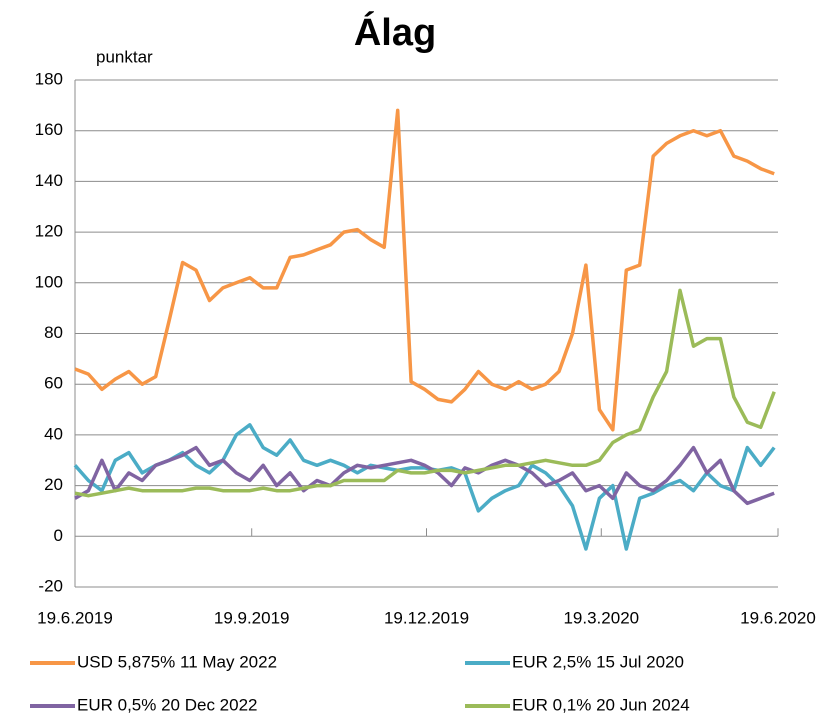  I want to click on legend-label: EUR 0,5% 20 Dec 2022, so click(167, 704).